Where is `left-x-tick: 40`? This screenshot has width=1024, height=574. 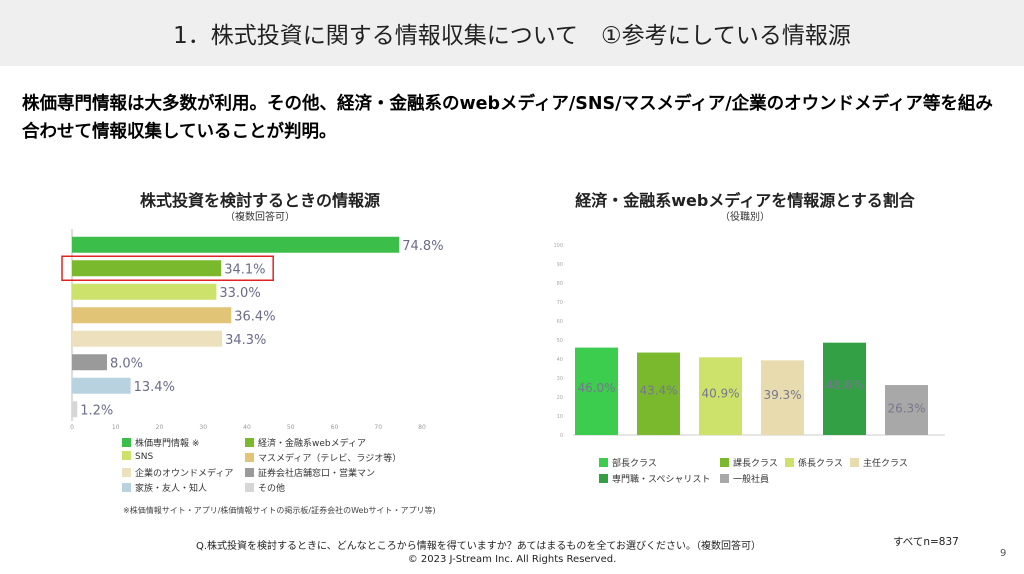 left-x-tick: 40 is located at coordinates (247, 427).